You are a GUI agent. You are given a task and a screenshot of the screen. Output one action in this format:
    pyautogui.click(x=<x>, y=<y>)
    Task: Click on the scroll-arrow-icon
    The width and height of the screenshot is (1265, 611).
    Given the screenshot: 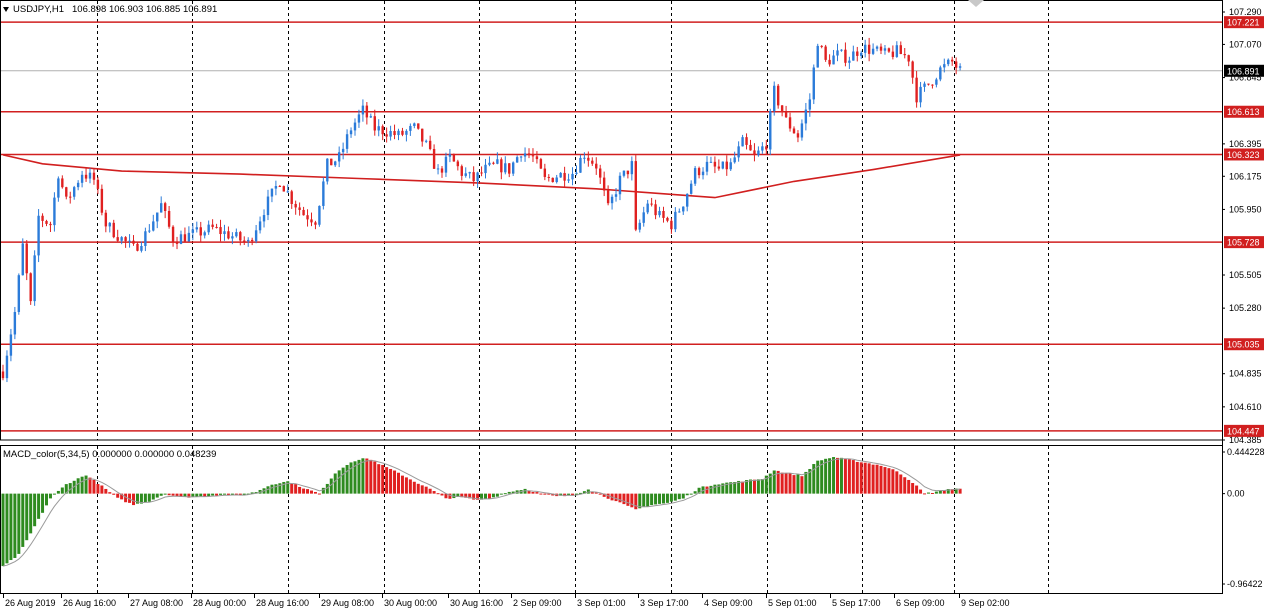 What is the action you would take?
    pyautogui.click(x=976, y=3)
    